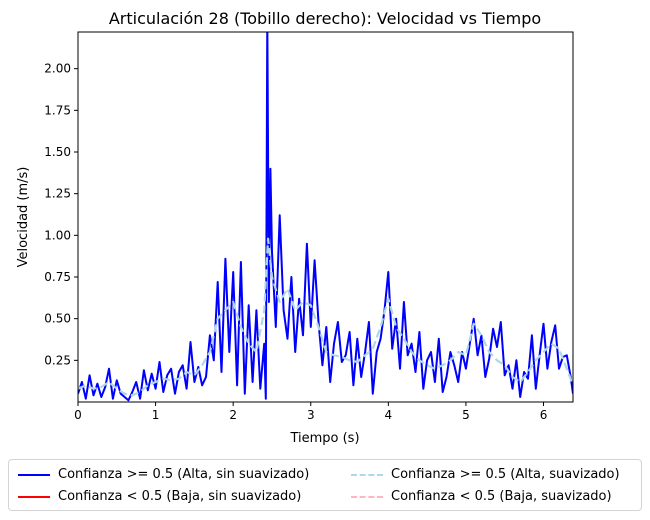 The image size is (650, 520). What do you see at coordinates (23, 217) in the screenshot?
I see `y-axis-label: Velocidad (m/s)` at bounding box center [23, 217].